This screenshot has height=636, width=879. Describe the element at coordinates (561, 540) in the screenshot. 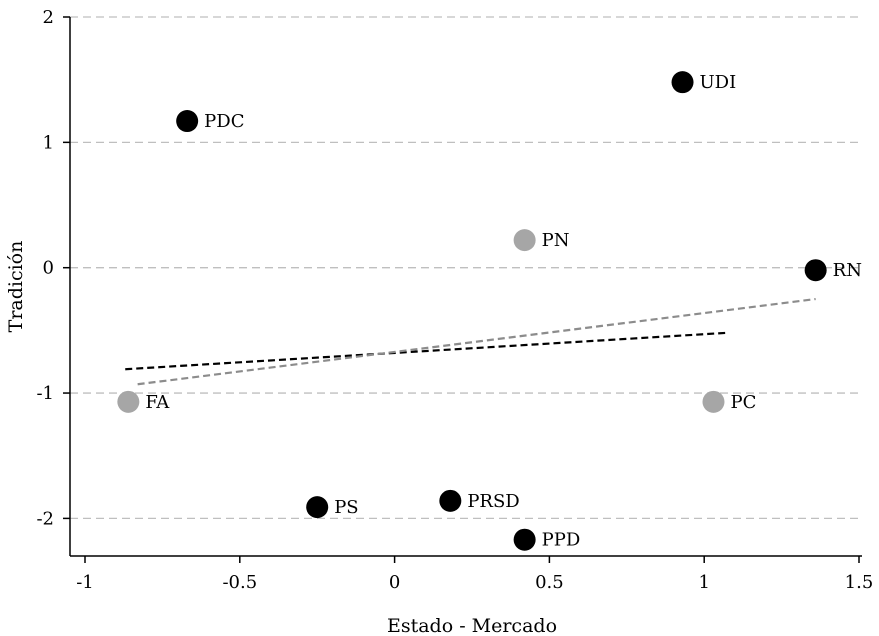

I see `point-label: PPD` at that location.